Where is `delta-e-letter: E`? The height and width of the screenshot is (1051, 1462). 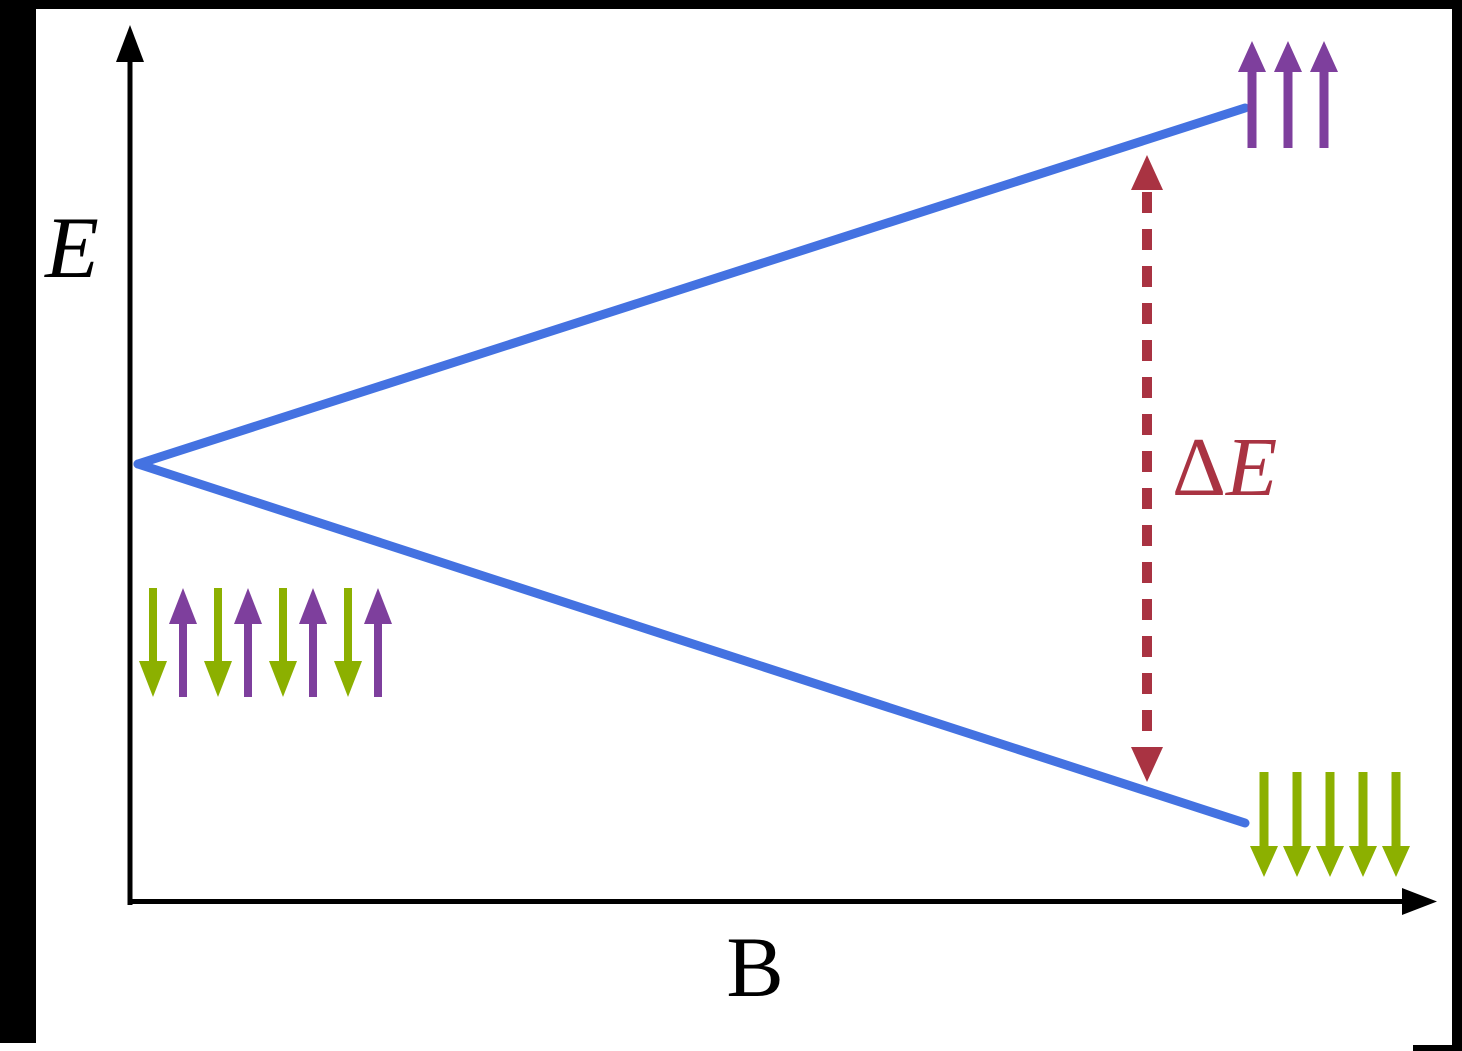
delta-e-letter: E is located at coordinates (1251, 467).